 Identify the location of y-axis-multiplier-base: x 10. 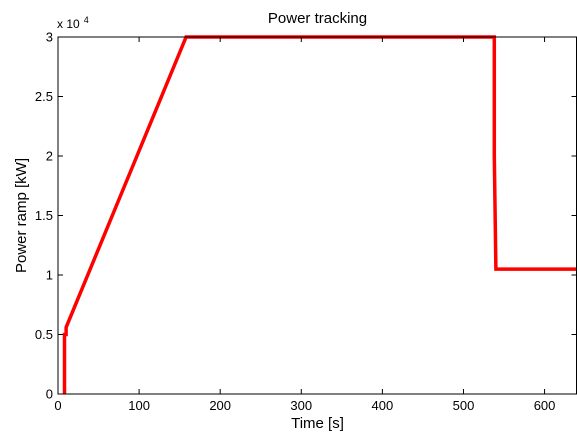
(68, 24).